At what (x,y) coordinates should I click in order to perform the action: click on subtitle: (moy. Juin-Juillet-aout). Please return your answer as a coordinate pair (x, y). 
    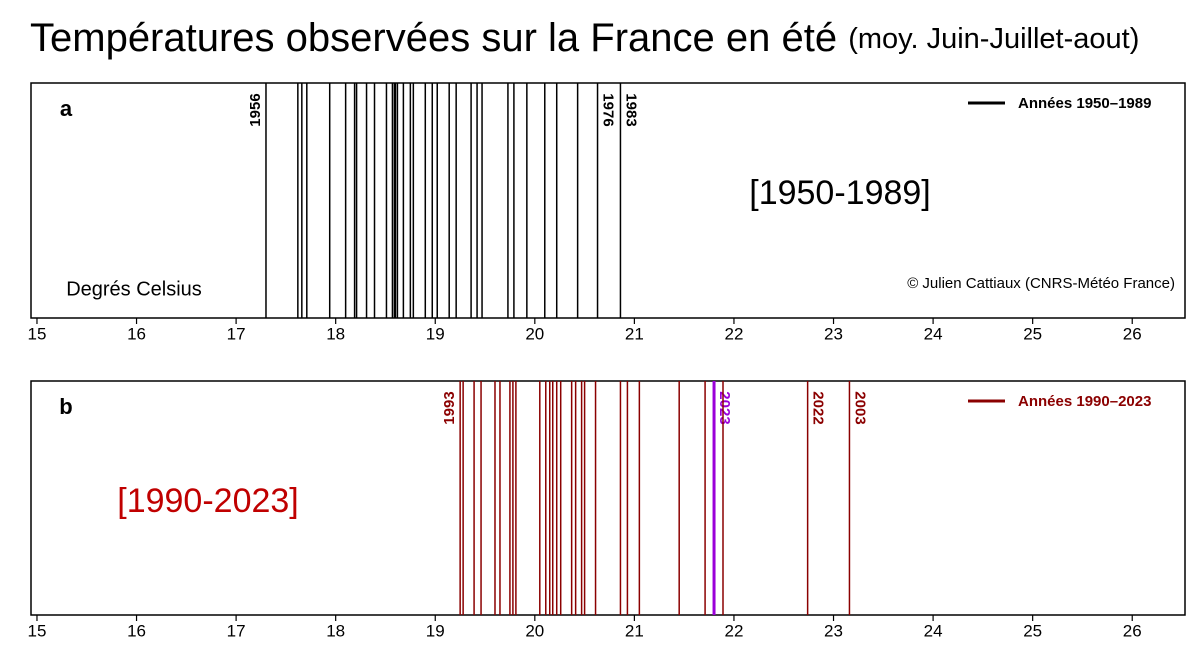
    Looking at the image, I should click on (993, 39).